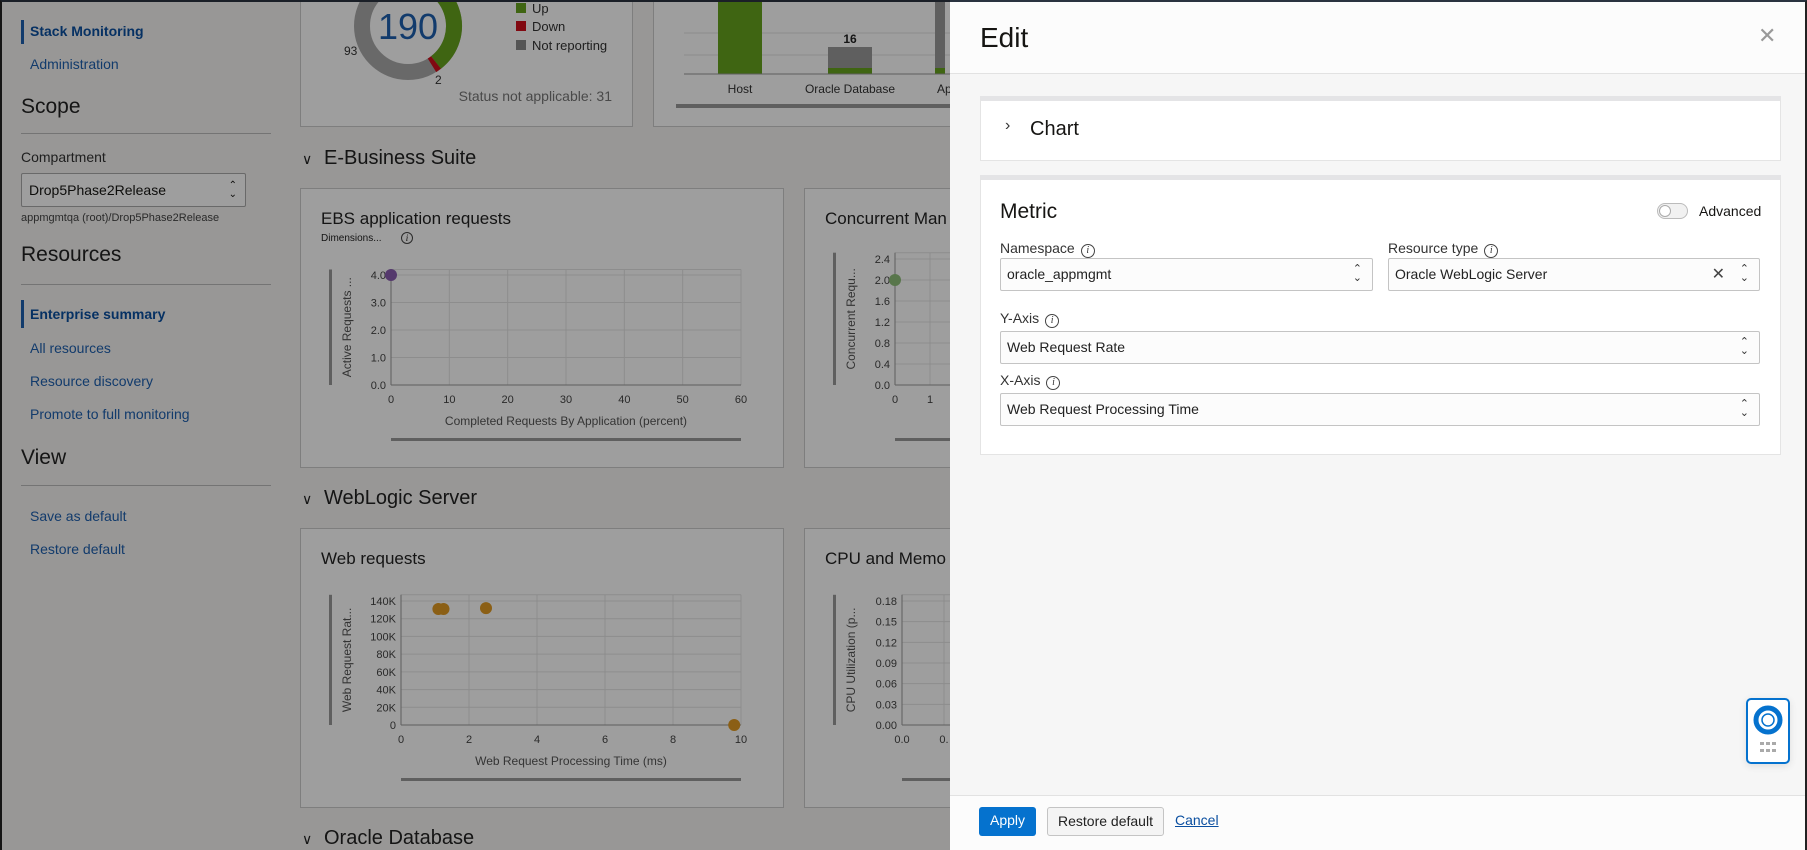  Describe the element at coordinates (940, 71) in the screenshot. I see `bar-app-up` at that location.